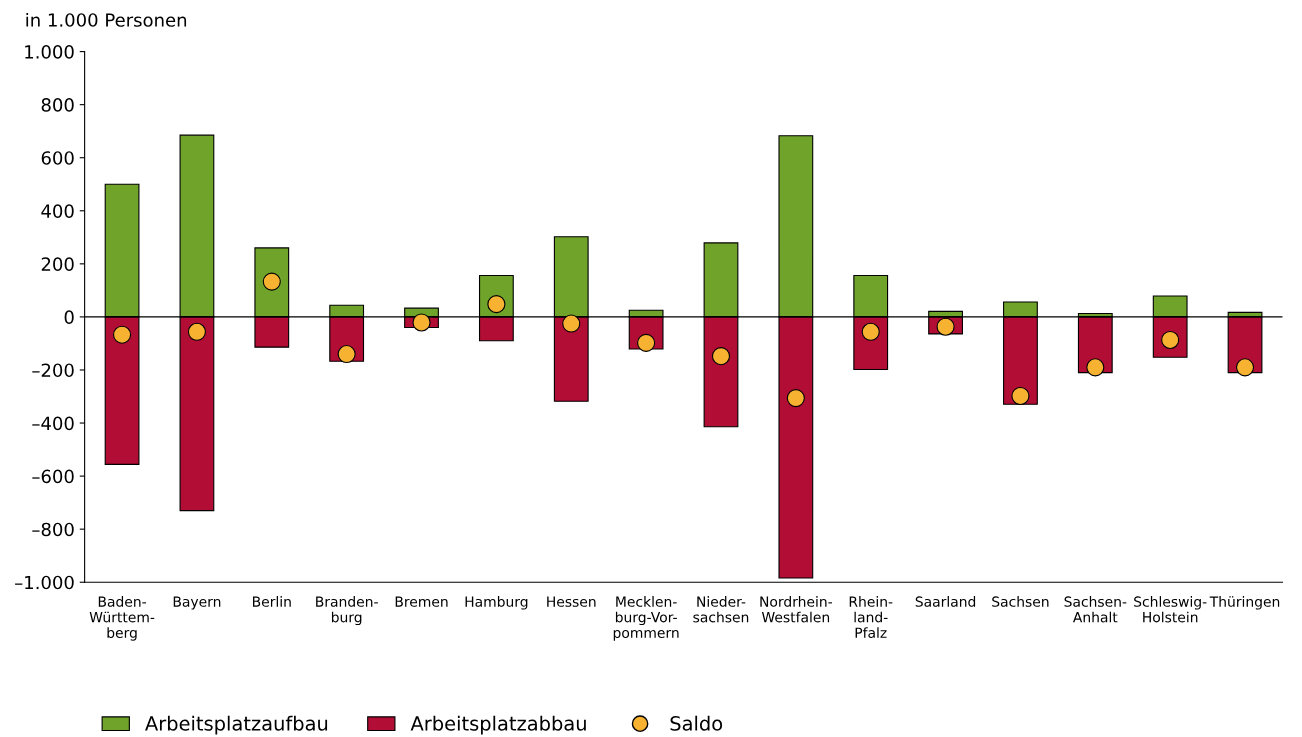  I want to click on x-tick-label: Bremen, so click(421, 601).